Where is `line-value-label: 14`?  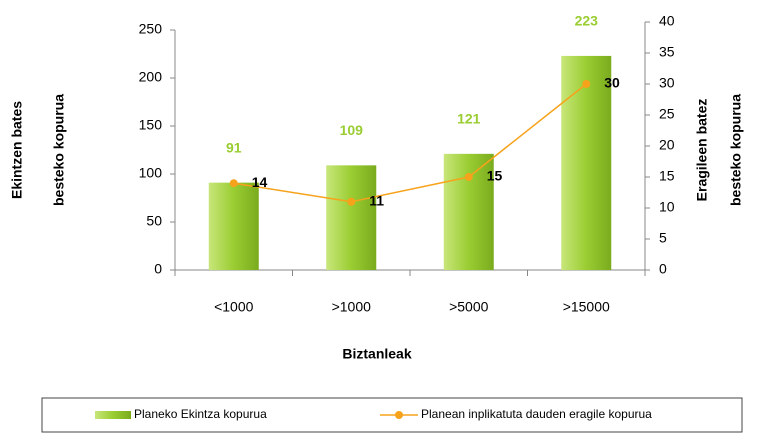 line-value-label: 14 is located at coordinates (260, 182).